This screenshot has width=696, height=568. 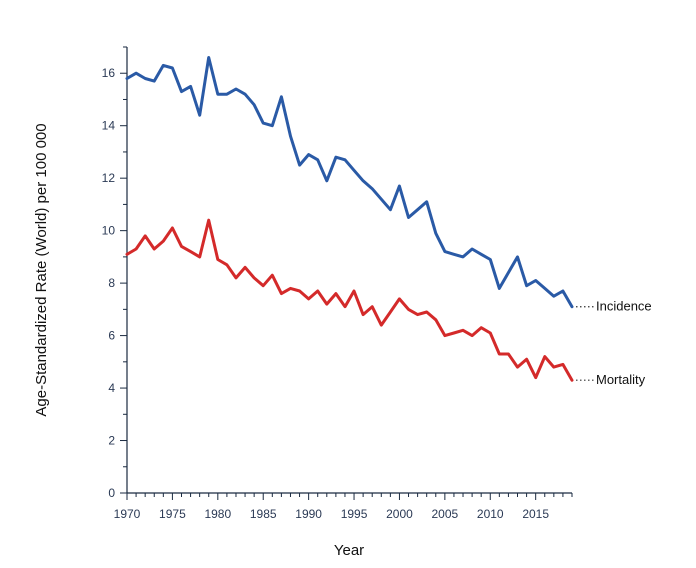 What do you see at coordinates (109, 126) in the screenshot?
I see `y-tick-label: 14` at bounding box center [109, 126].